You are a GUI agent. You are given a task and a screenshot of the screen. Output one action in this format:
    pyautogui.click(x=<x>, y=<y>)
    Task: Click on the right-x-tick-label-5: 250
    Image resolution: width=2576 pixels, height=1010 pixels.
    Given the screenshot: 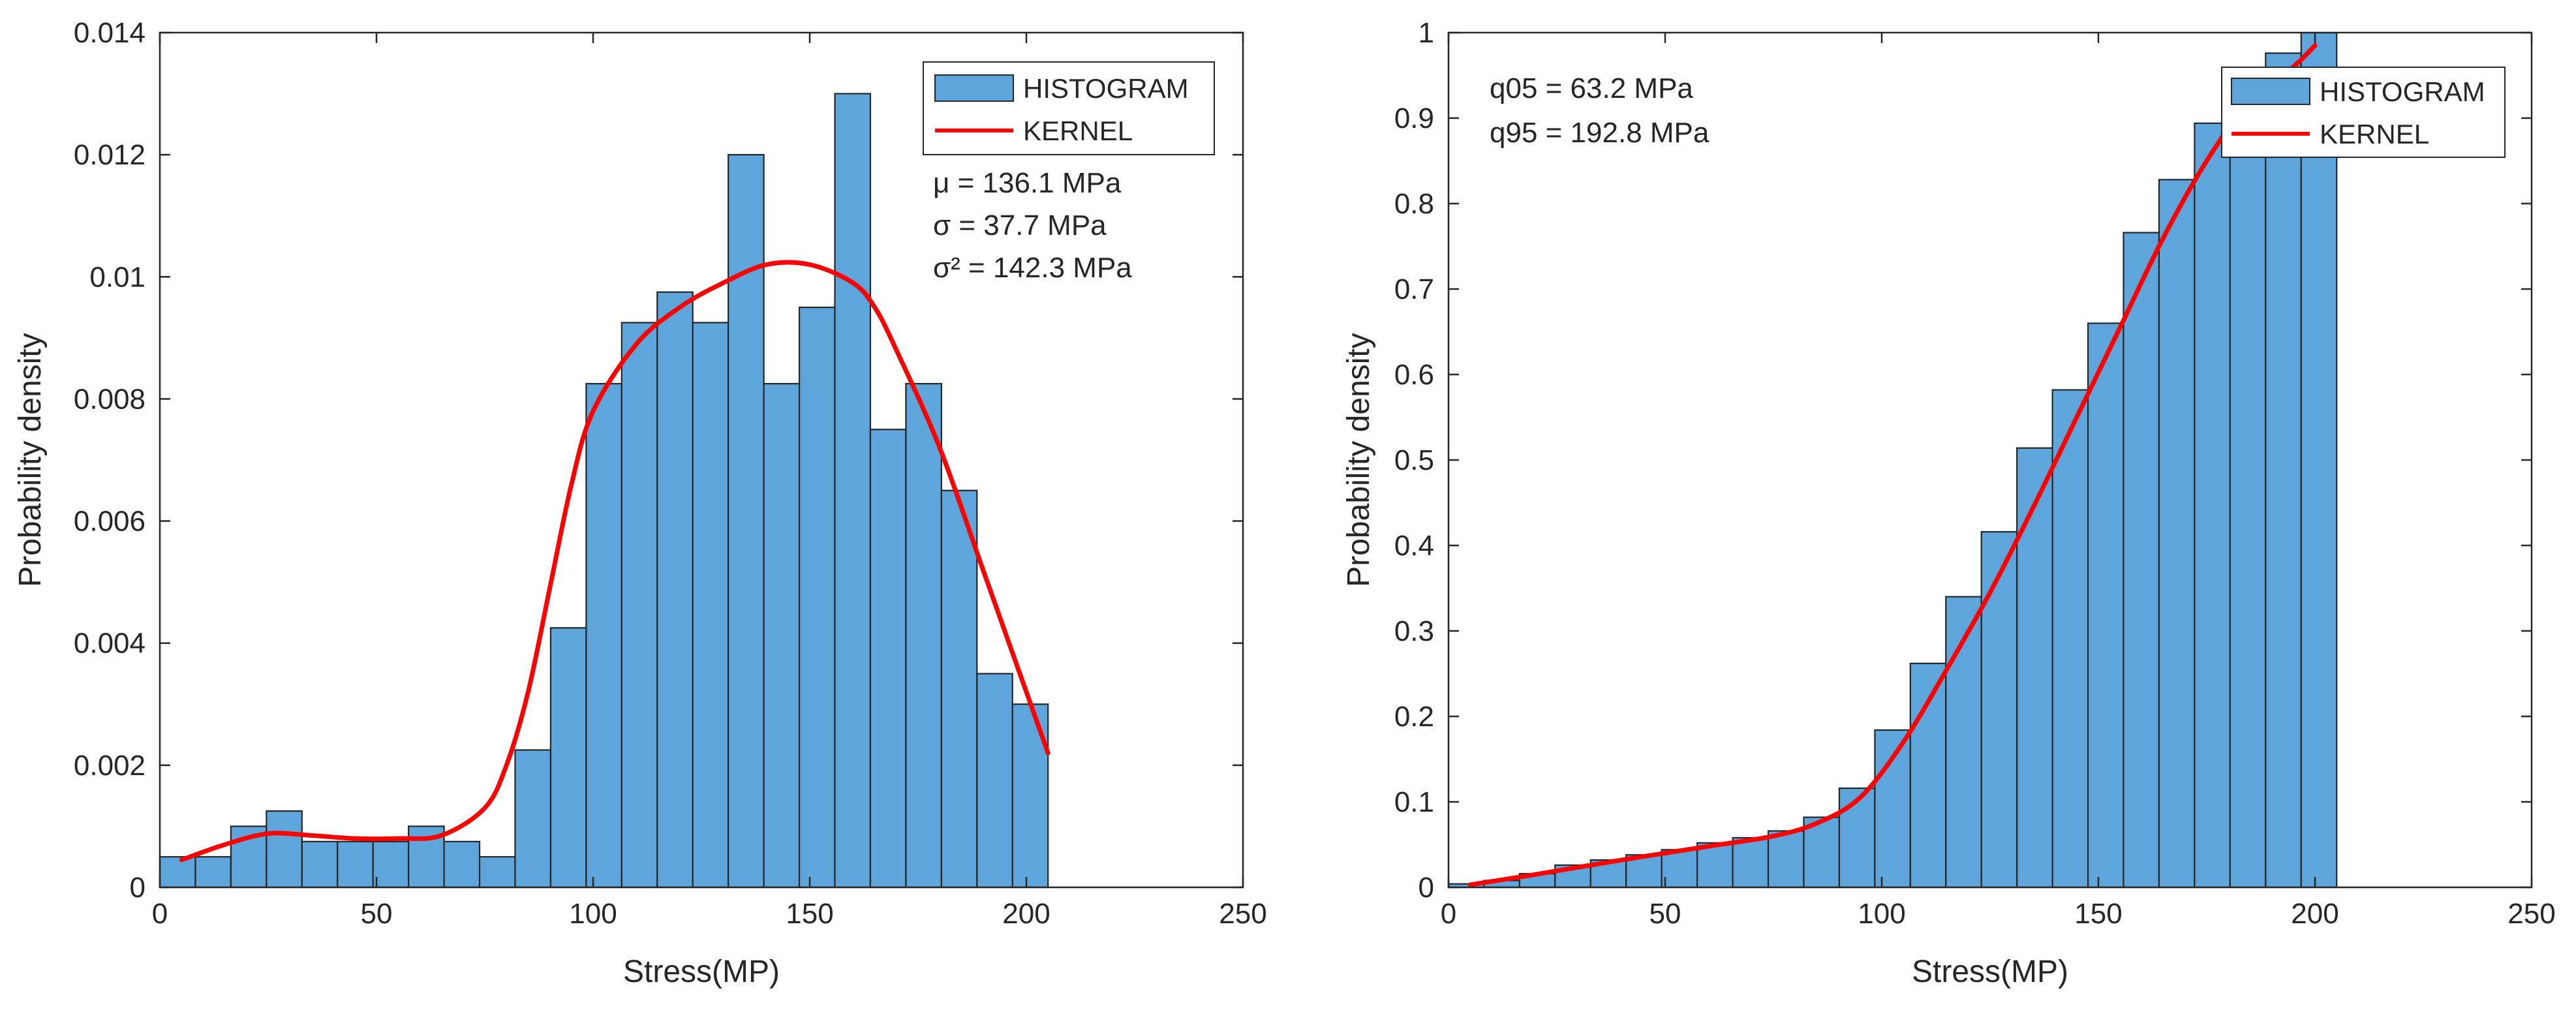 What is the action you would take?
    pyautogui.click(x=2531, y=914)
    